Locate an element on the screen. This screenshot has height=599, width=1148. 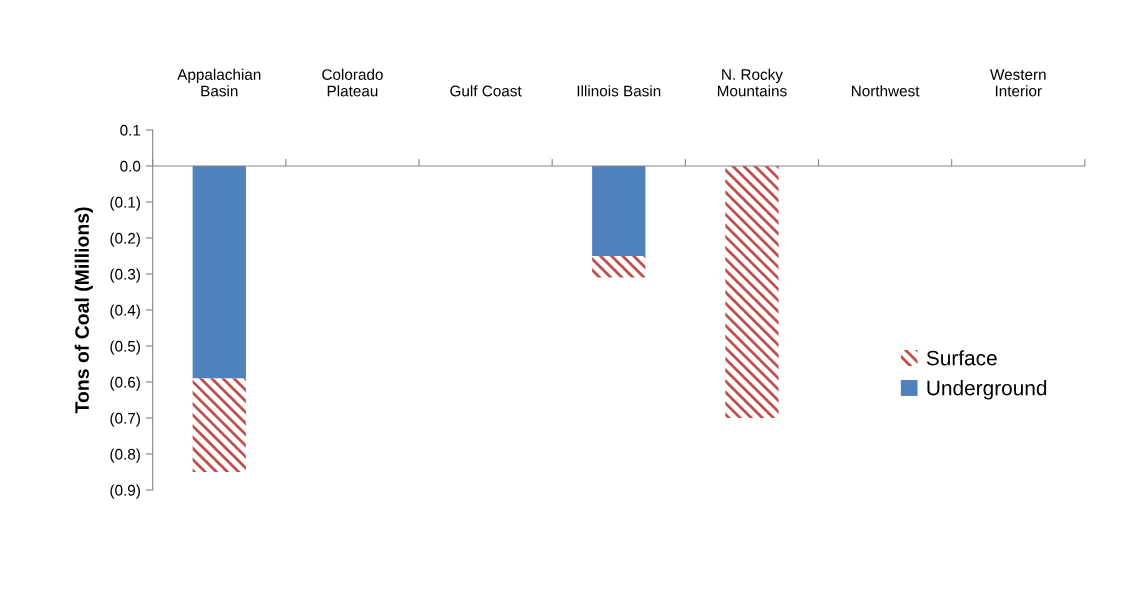
legend-label: Surface is located at coordinates (961, 358).